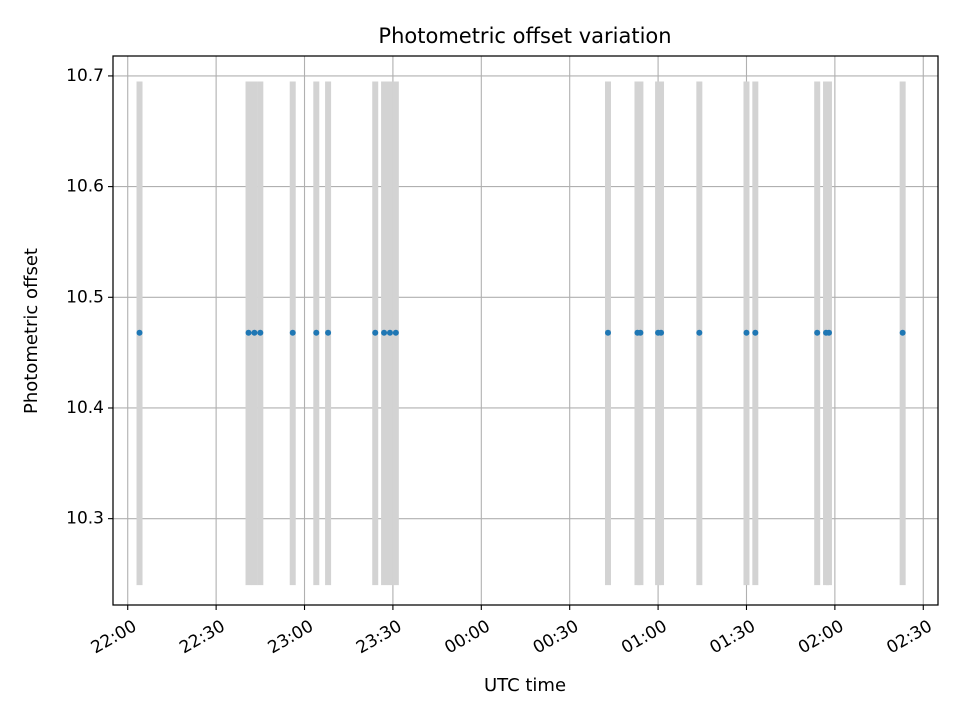 Image resolution: width=960 pixels, height=720 pixels. What do you see at coordinates (85, 408) in the screenshot?
I see `y-tick-label: 10.4` at bounding box center [85, 408].